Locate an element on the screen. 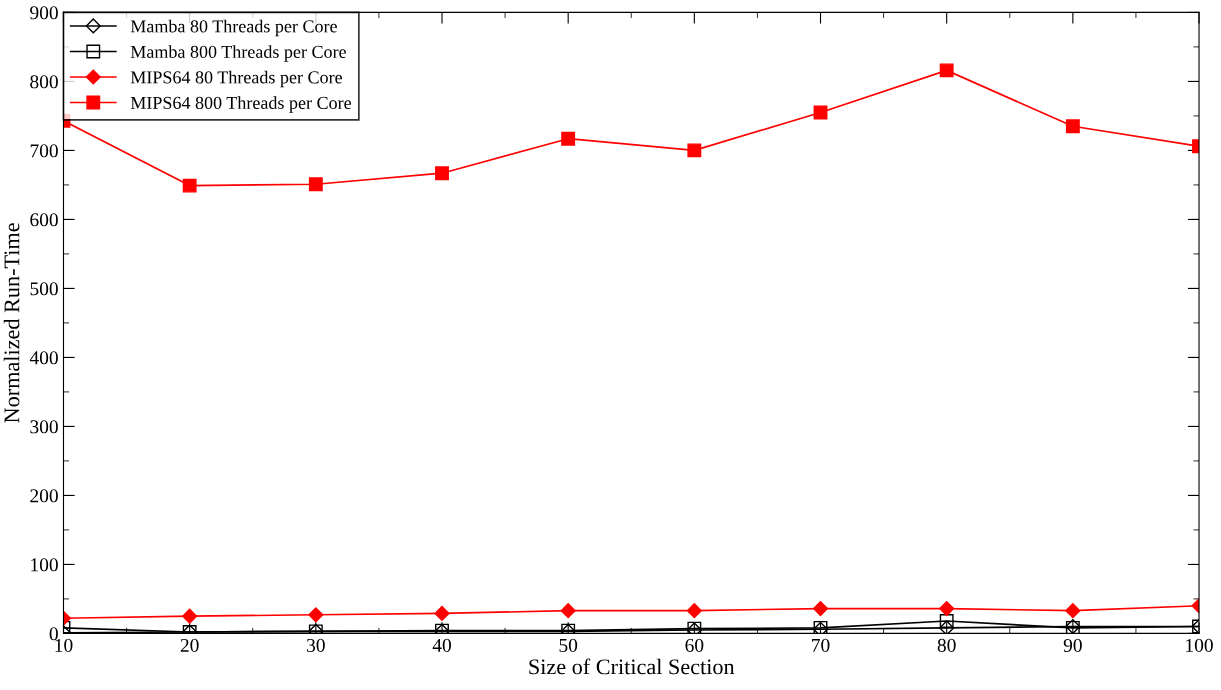 This screenshot has width=1221, height=690. y-tick-label: 100 is located at coordinates (44, 565).